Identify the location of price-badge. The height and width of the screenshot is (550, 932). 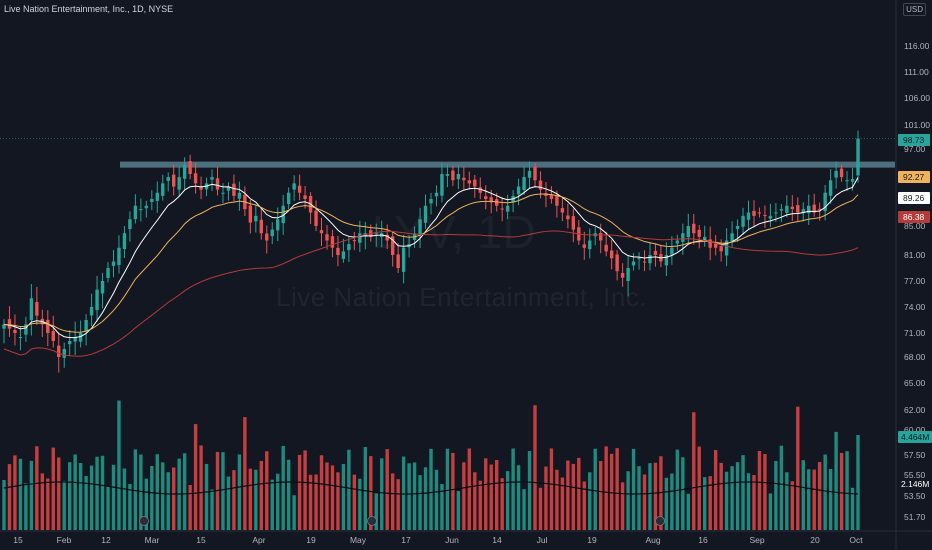
(914, 217).